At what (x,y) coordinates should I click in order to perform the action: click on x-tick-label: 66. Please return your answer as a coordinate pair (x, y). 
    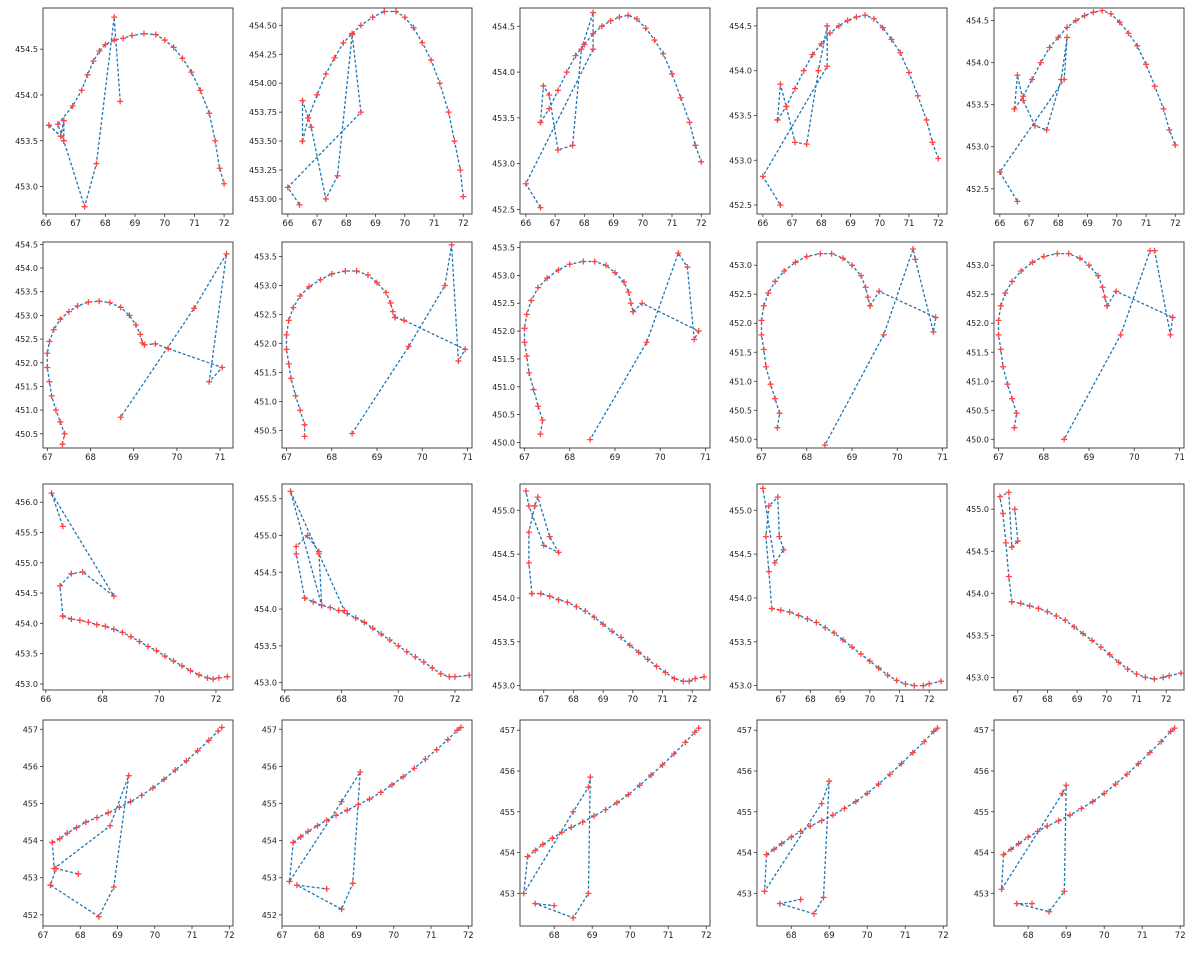
    Looking at the image, I should click on (525, 224).